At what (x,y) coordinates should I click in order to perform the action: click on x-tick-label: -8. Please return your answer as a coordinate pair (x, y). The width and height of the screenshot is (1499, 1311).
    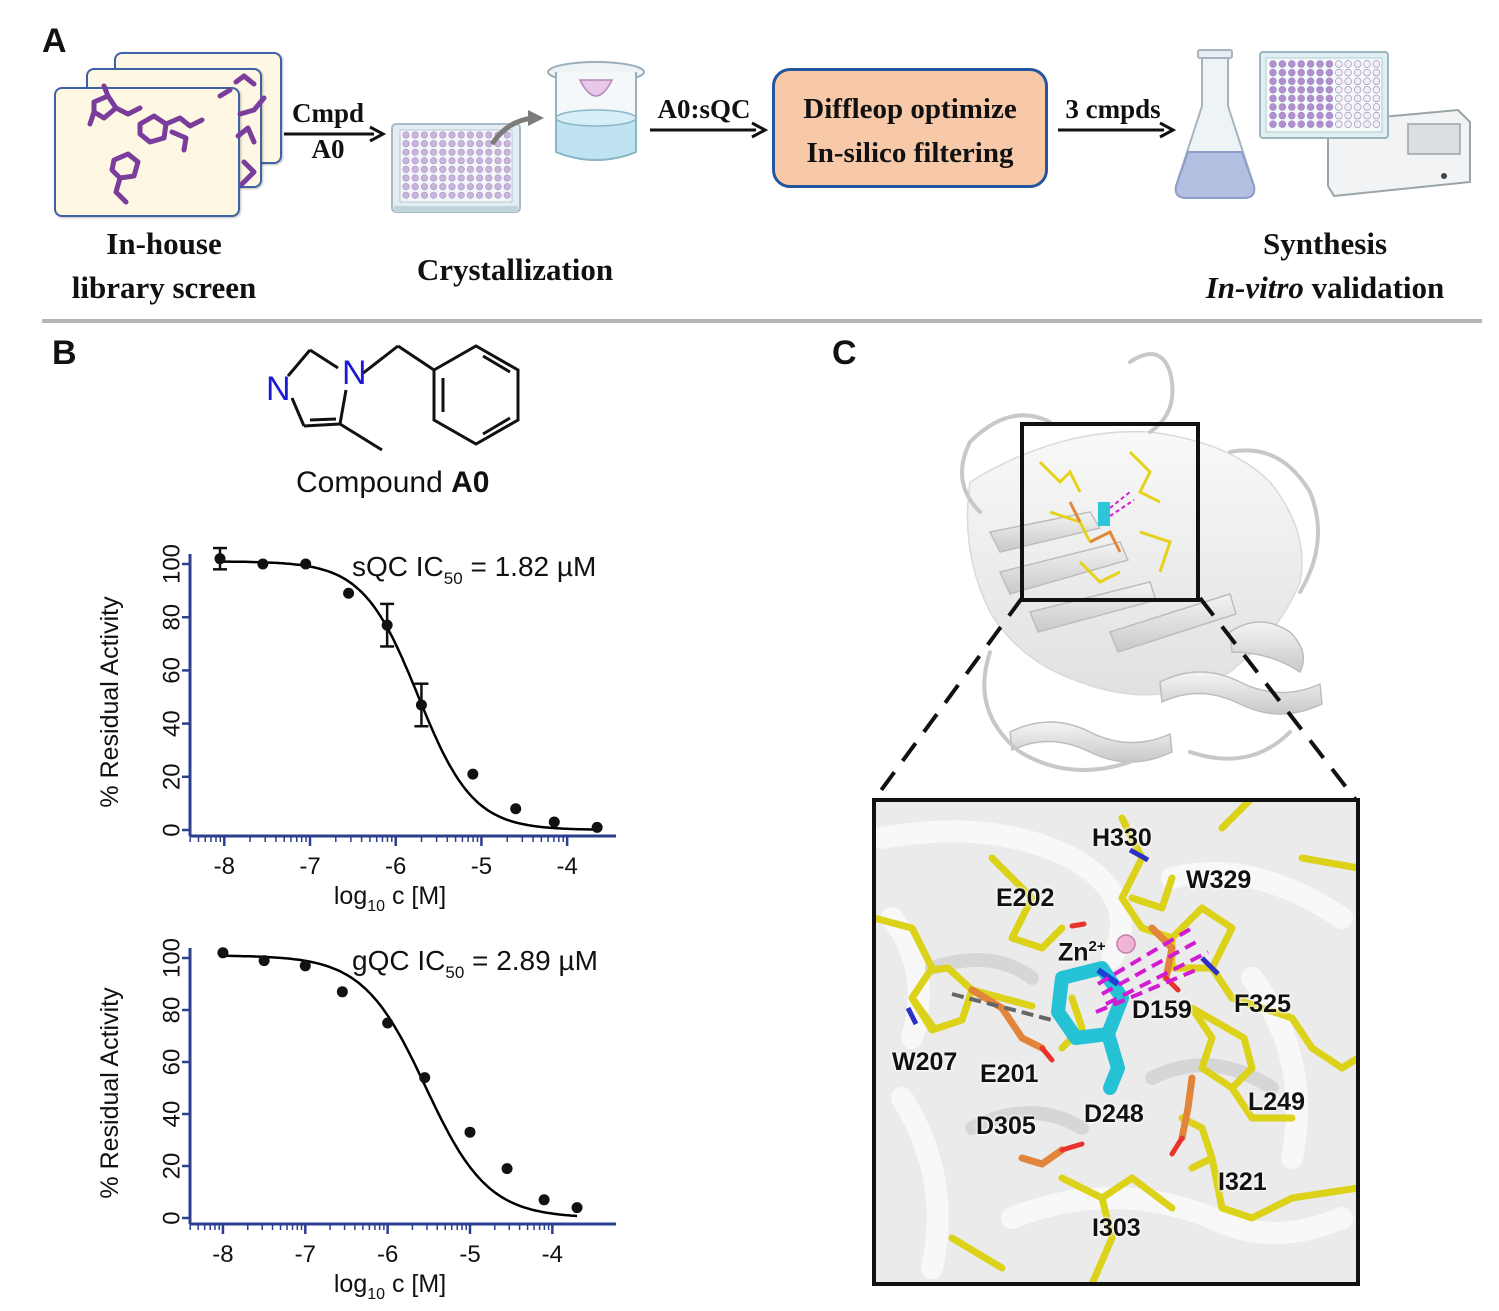
    Looking at the image, I should click on (224, 866).